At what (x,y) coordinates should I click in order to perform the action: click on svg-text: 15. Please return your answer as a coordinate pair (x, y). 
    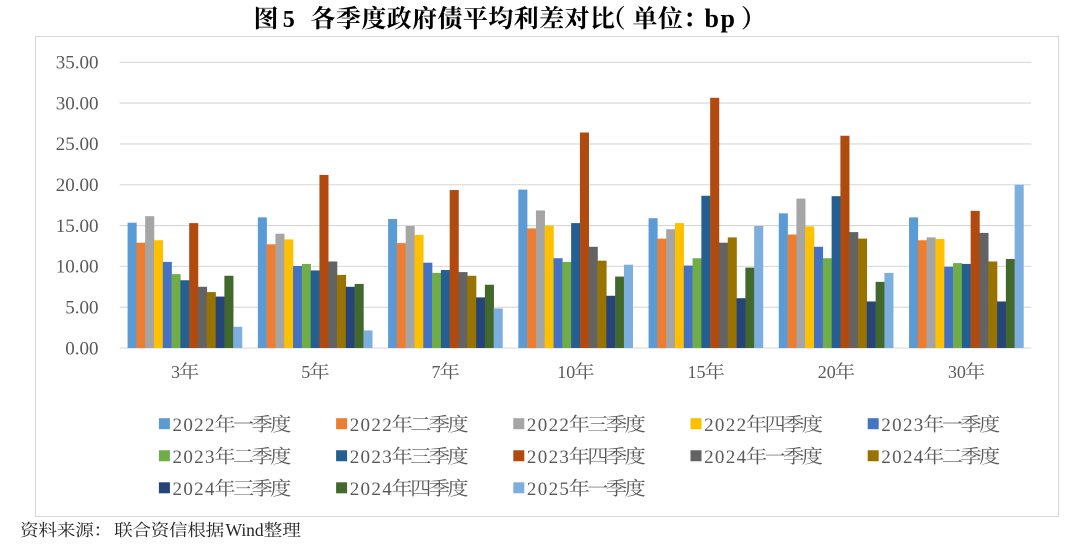
    Looking at the image, I should click on (696, 372).